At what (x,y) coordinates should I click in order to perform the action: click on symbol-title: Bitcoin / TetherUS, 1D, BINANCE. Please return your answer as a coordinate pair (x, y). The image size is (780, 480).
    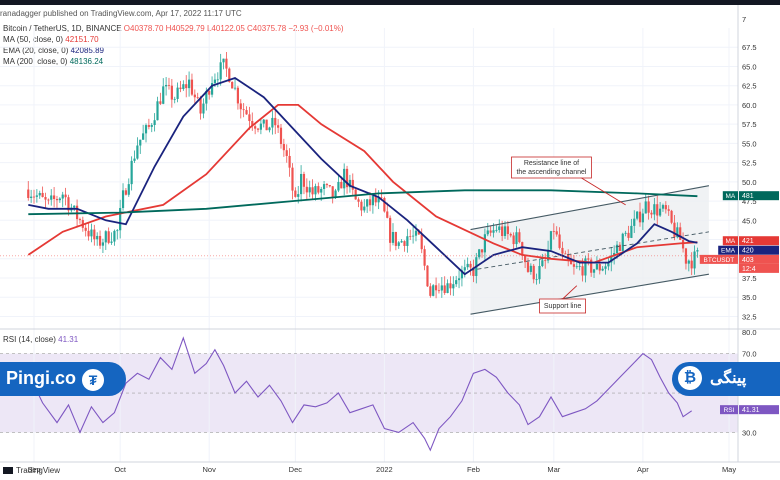
    Looking at the image, I should click on (62, 28).